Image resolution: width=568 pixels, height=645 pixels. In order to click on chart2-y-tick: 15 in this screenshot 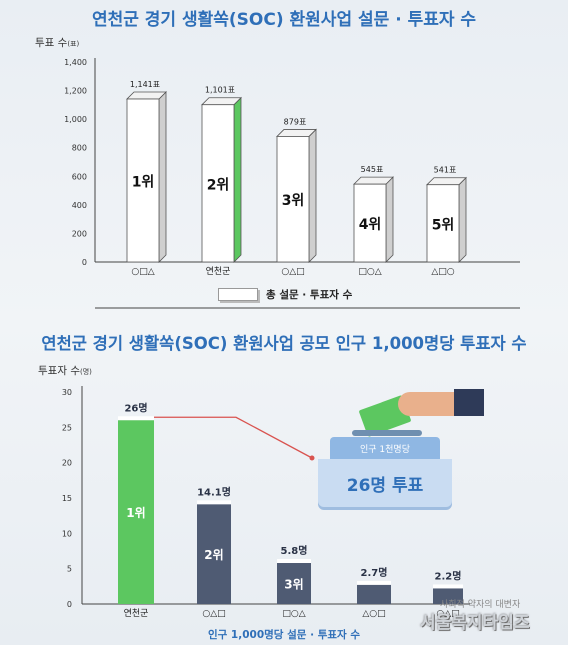, I will do `click(67, 498)`.